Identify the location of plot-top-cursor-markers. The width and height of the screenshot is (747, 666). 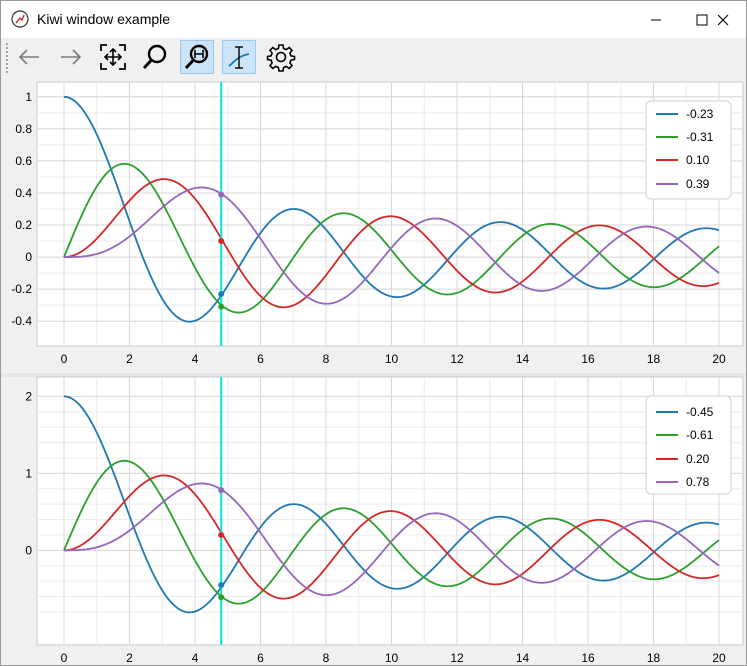
(221, 250).